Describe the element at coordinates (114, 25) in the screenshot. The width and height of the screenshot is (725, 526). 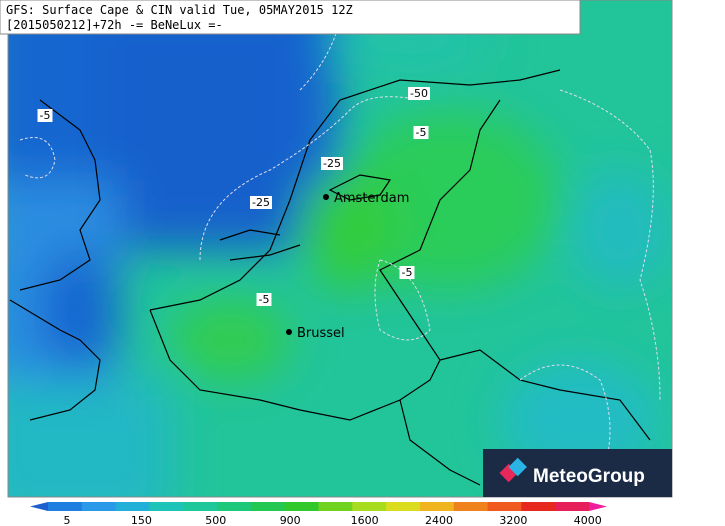
I see `header-subtitle: [2015050212]+72h -= BeNeLux =-` at that location.